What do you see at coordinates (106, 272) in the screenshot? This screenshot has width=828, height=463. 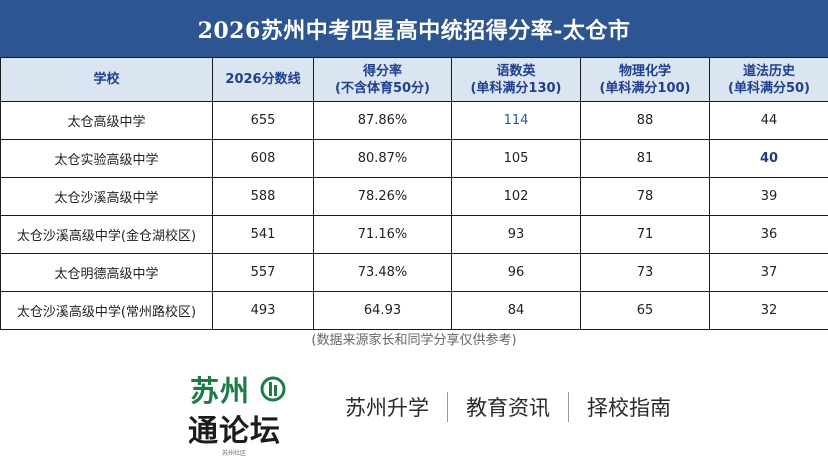 I see `school-name: 太仓明德高级中学` at bounding box center [106, 272].